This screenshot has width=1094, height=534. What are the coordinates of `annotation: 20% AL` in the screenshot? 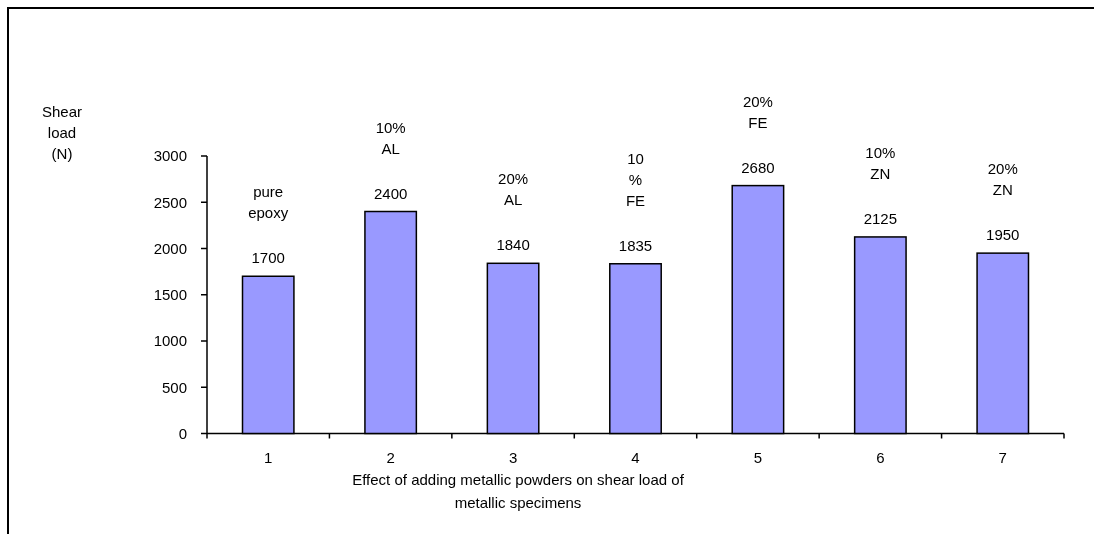 It's located at (513, 189).